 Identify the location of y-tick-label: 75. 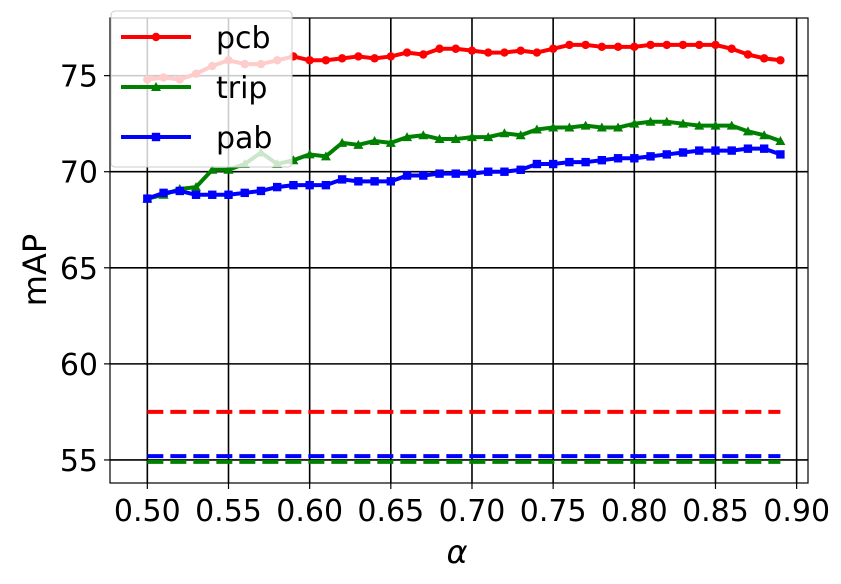
(79, 77).